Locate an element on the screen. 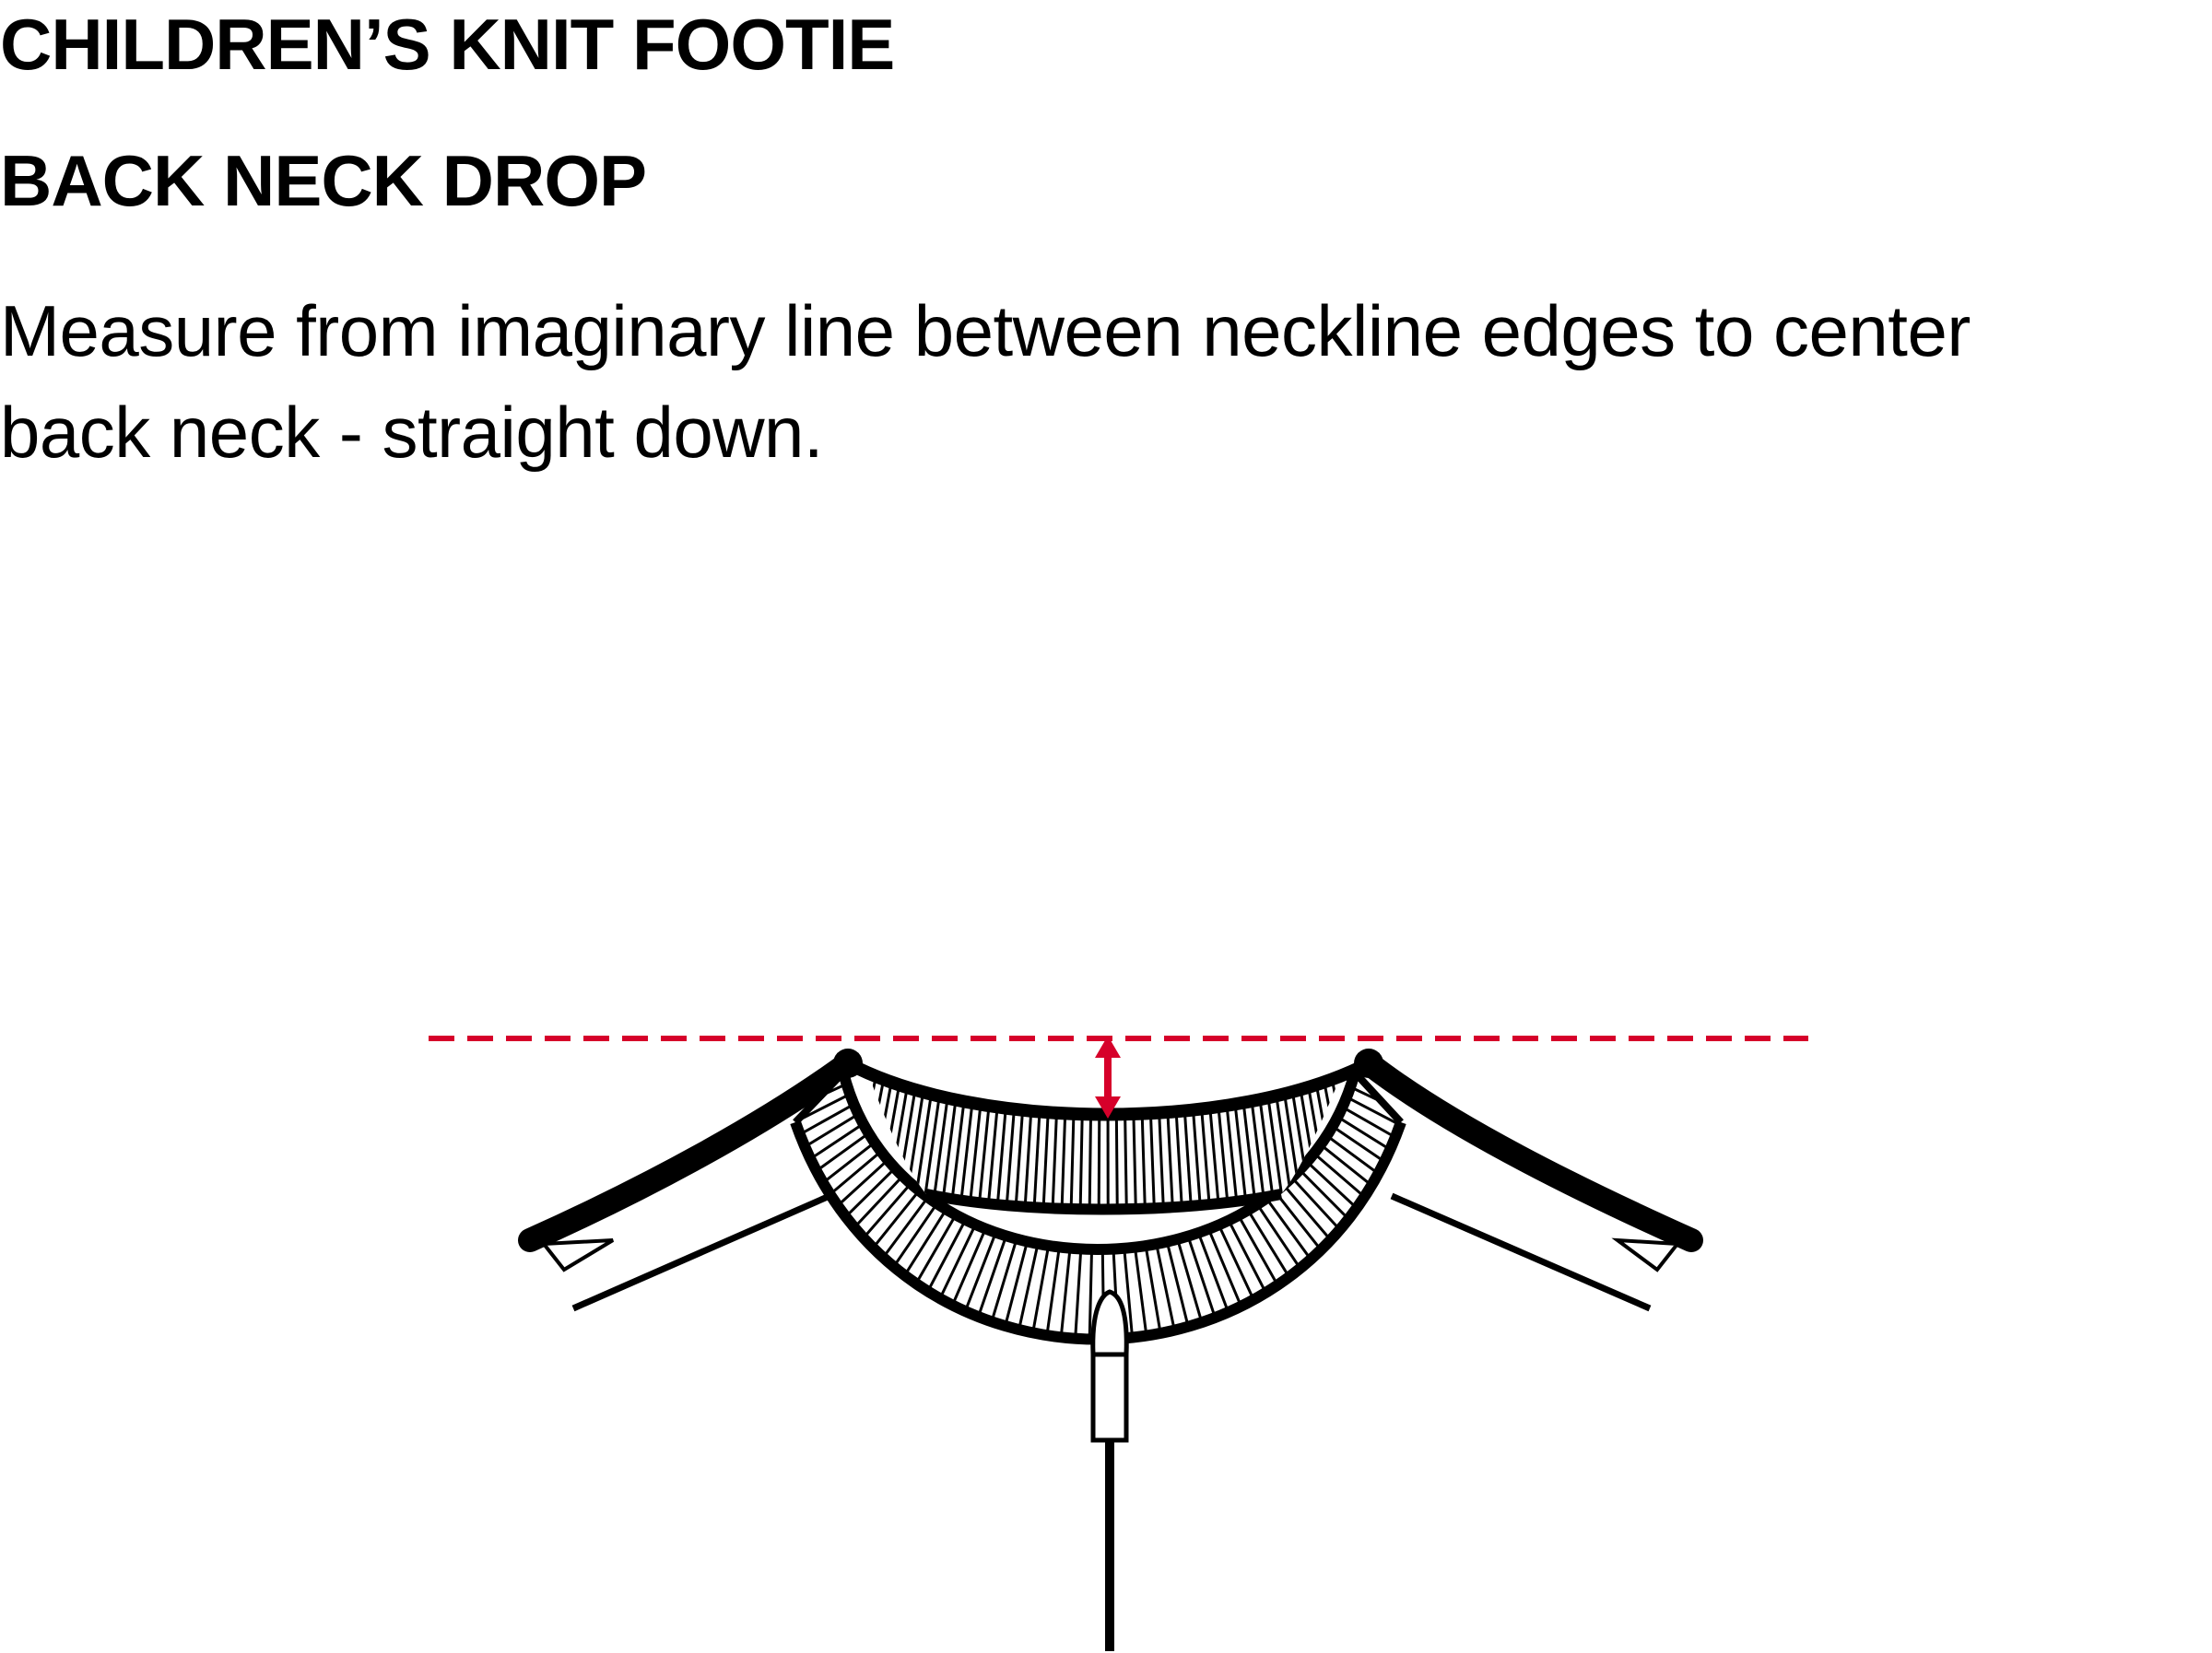 The height and width of the screenshot is (1653, 2212). left-body-line is located at coordinates (701, 1252).